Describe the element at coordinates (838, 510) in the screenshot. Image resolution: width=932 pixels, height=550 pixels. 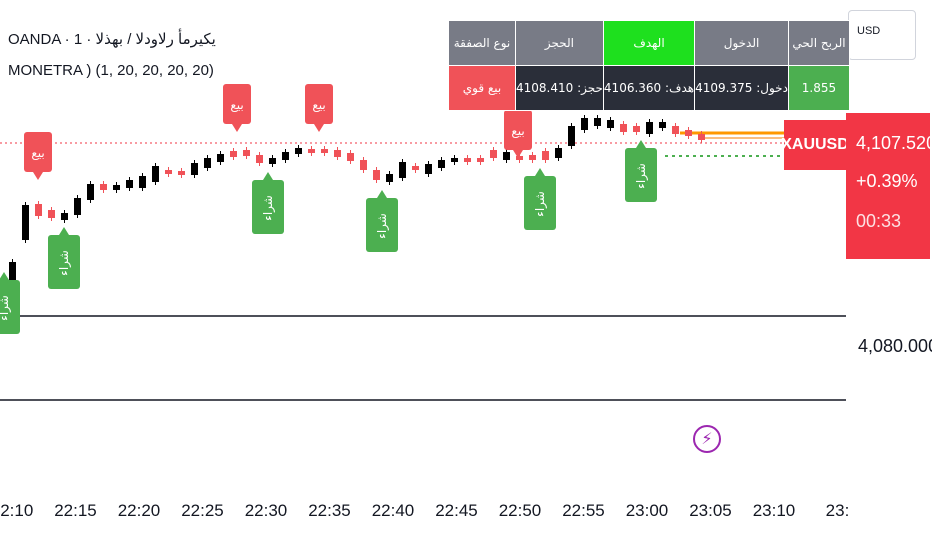
I see `time-axis-label: 23:` at that location.